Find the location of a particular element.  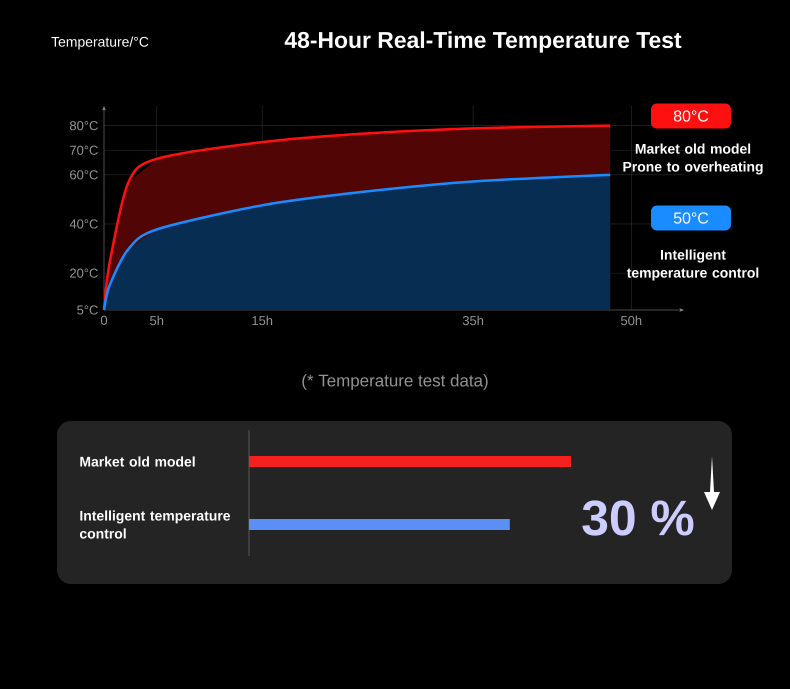

x-tick-label: 35h is located at coordinates (473, 321).